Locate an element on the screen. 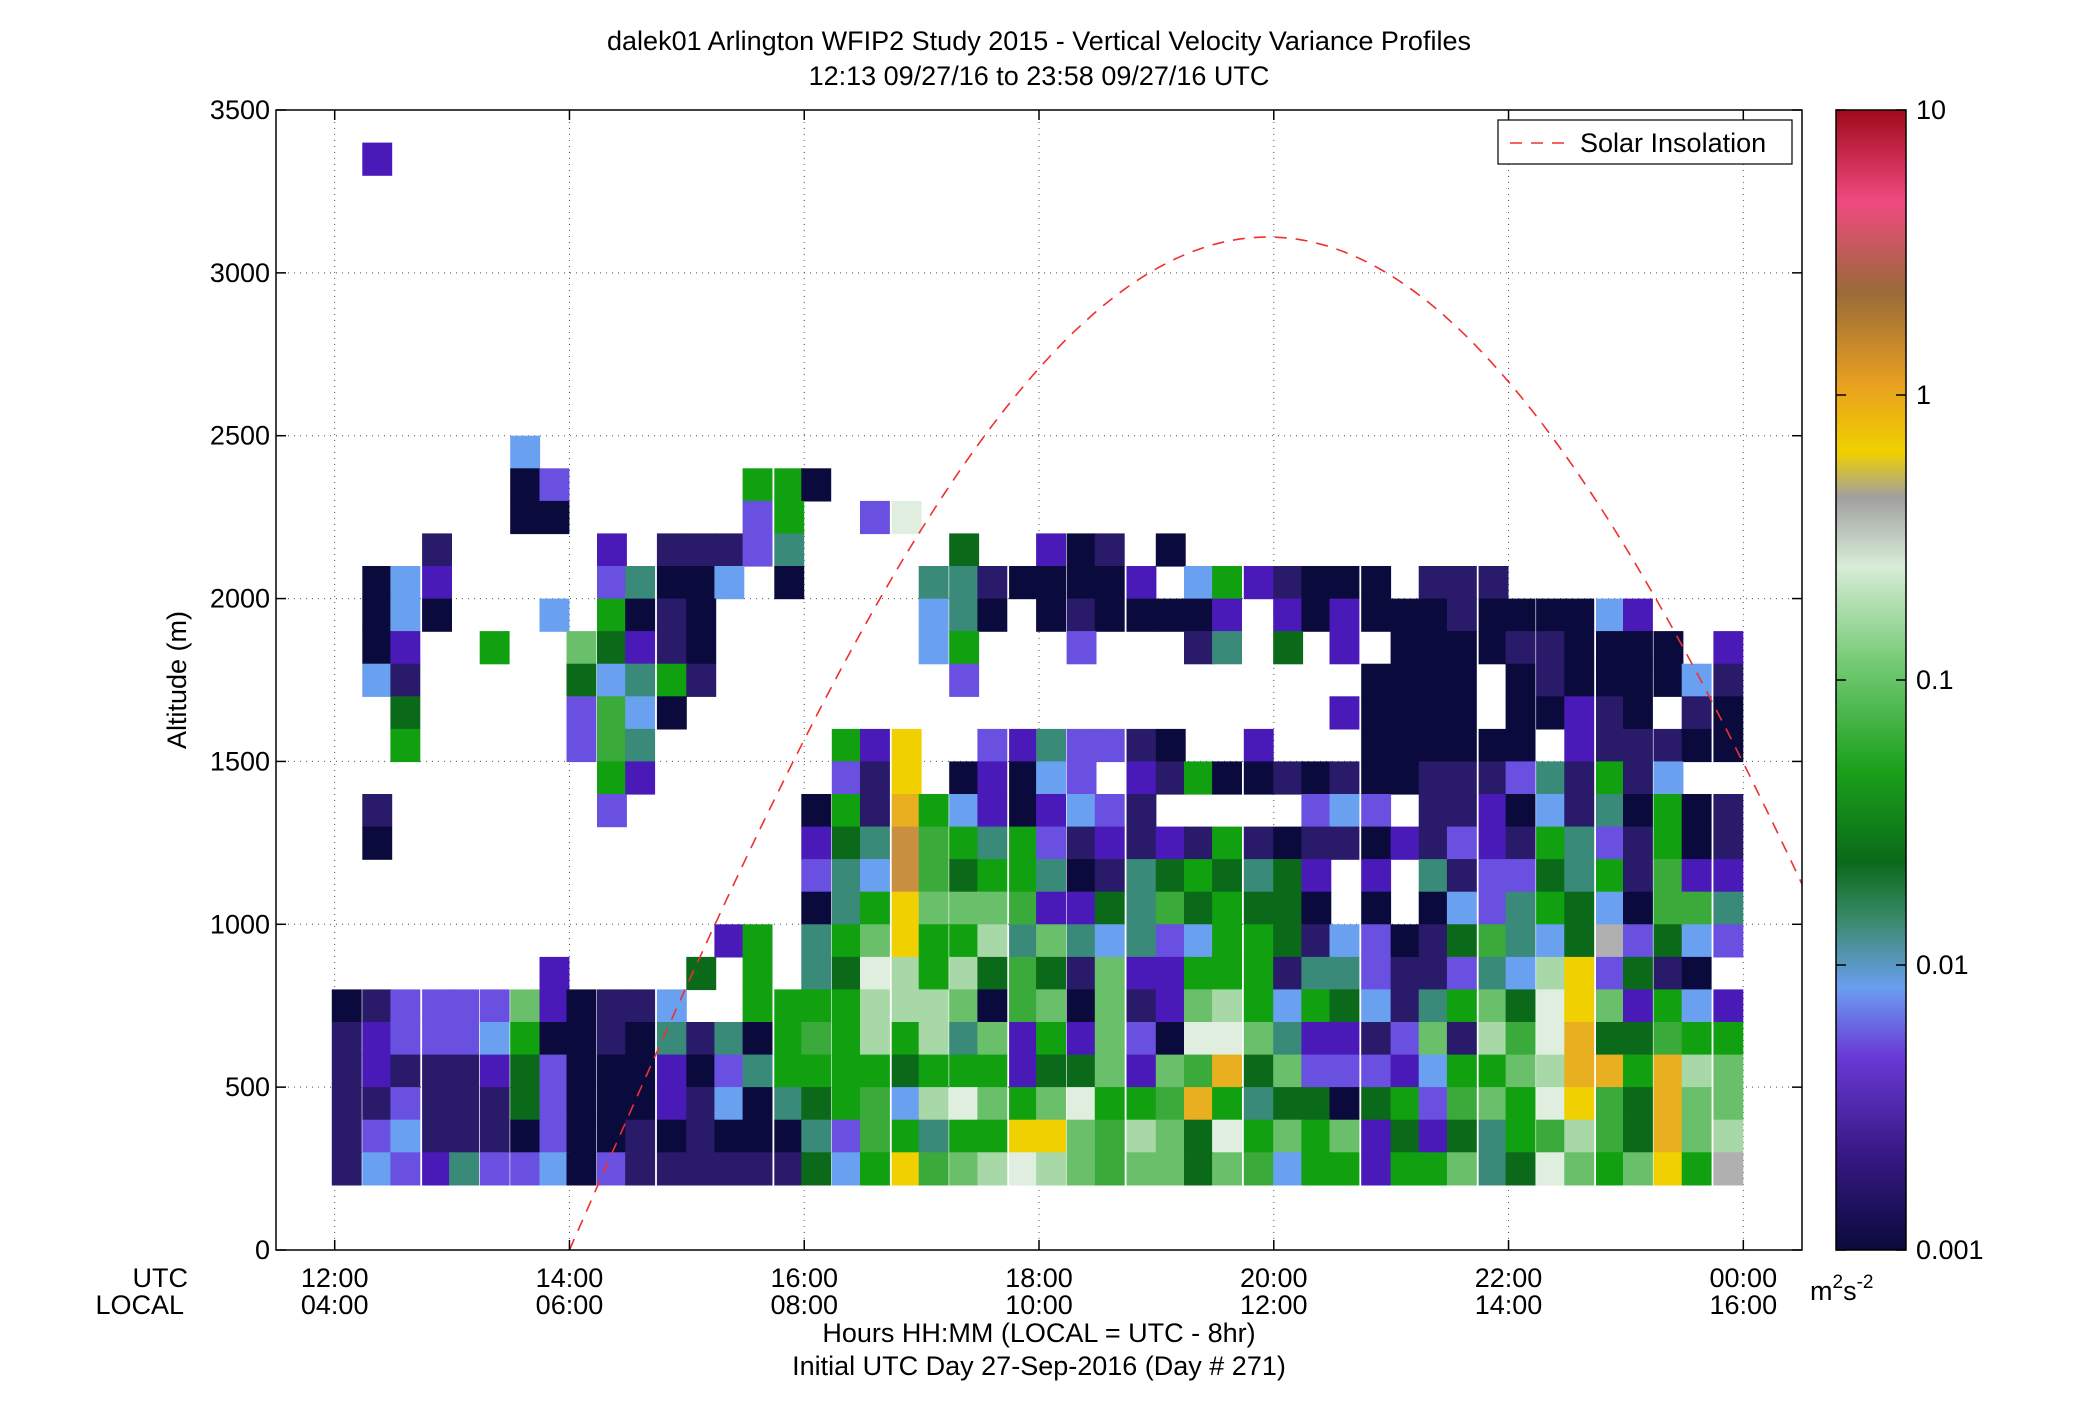 This screenshot has height=1425, width=2098. x-tick-label-utc: 16:00 is located at coordinates (804, 1278).